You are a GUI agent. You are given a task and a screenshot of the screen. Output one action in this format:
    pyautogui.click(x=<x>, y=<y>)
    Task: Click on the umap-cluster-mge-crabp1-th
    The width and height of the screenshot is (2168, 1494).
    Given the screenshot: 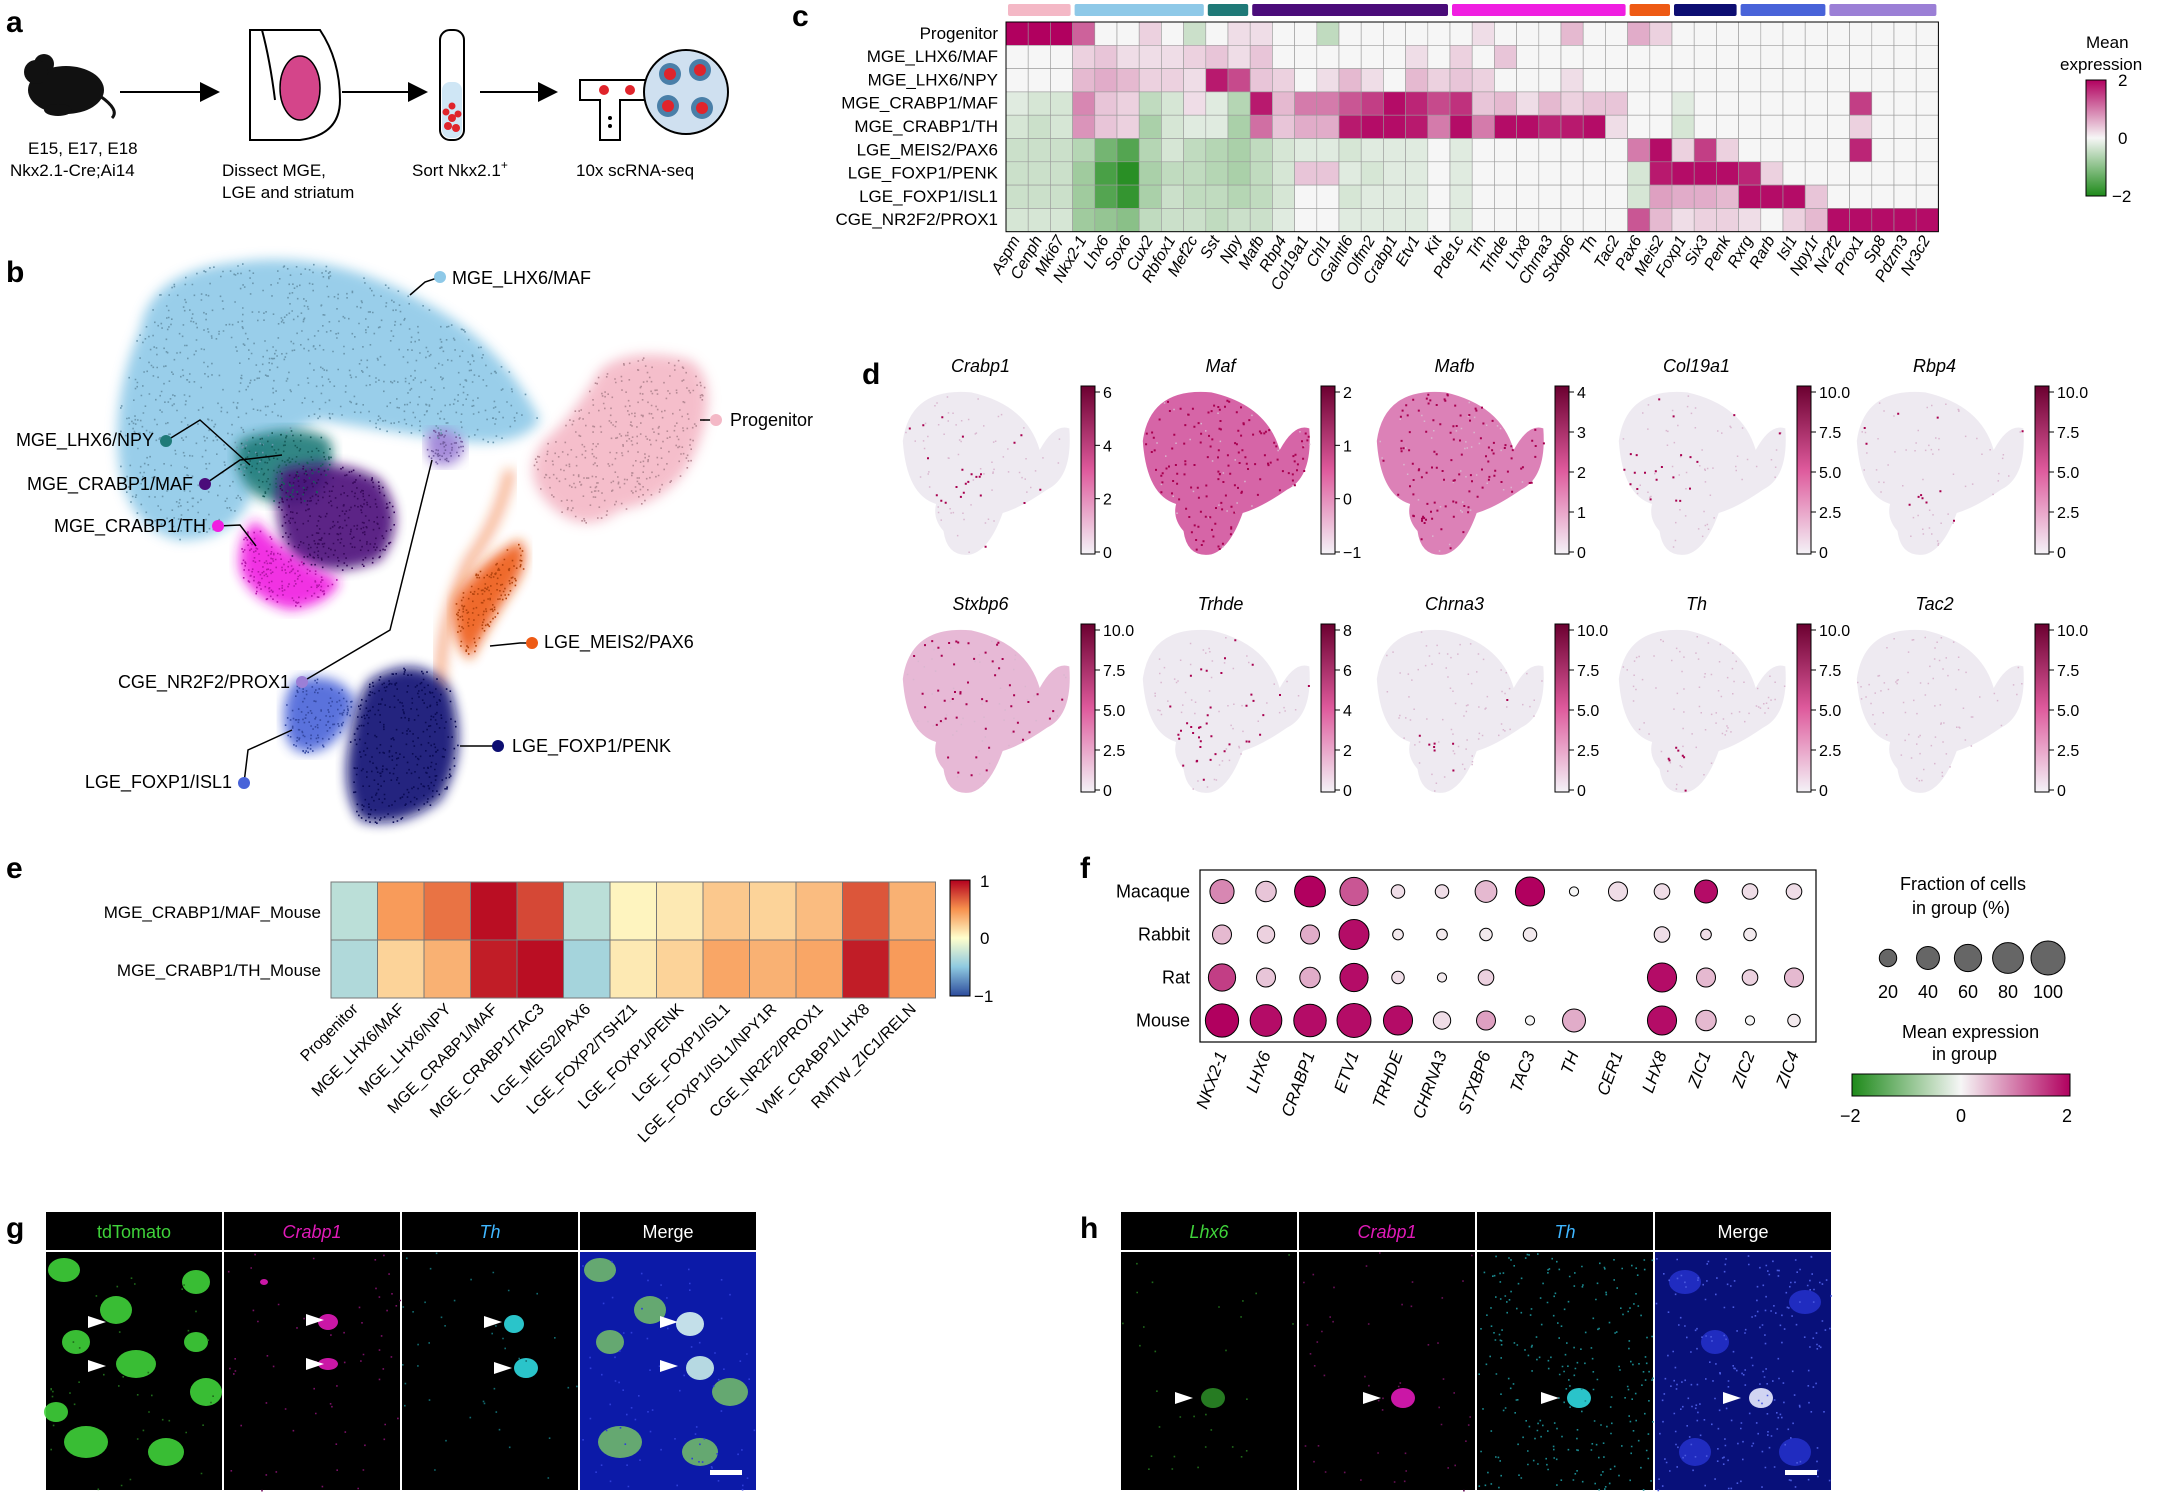 What is the action you would take?
    pyautogui.click(x=289, y=565)
    